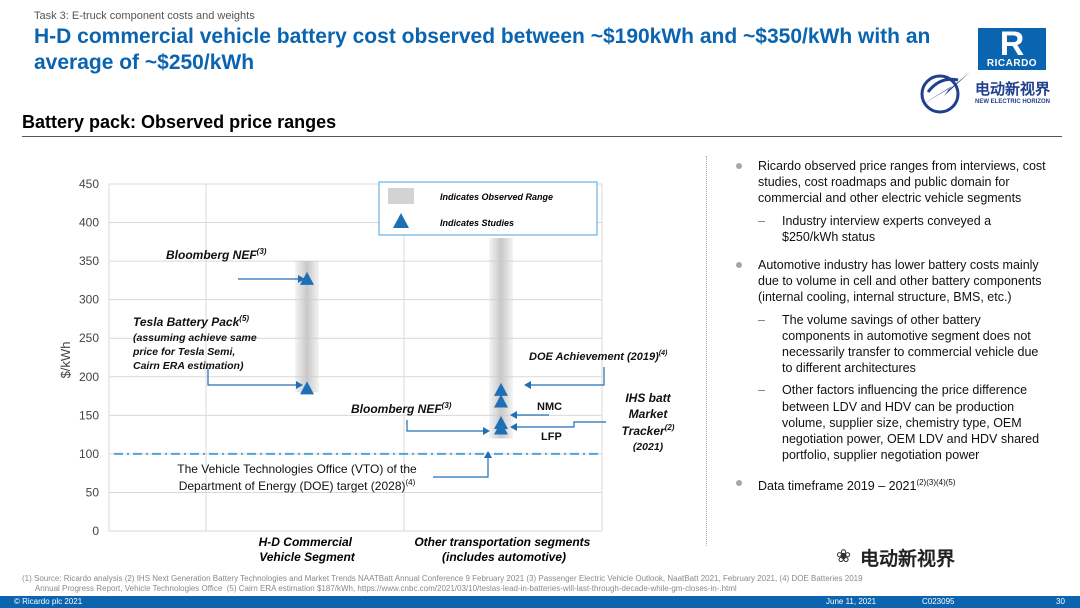 Image resolution: width=1080 pixels, height=608 pixels. What do you see at coordinates (648, 430) in the screenshot?
I see `annotation-ihs: Tracker(2)` at bounding box center [648, 430].